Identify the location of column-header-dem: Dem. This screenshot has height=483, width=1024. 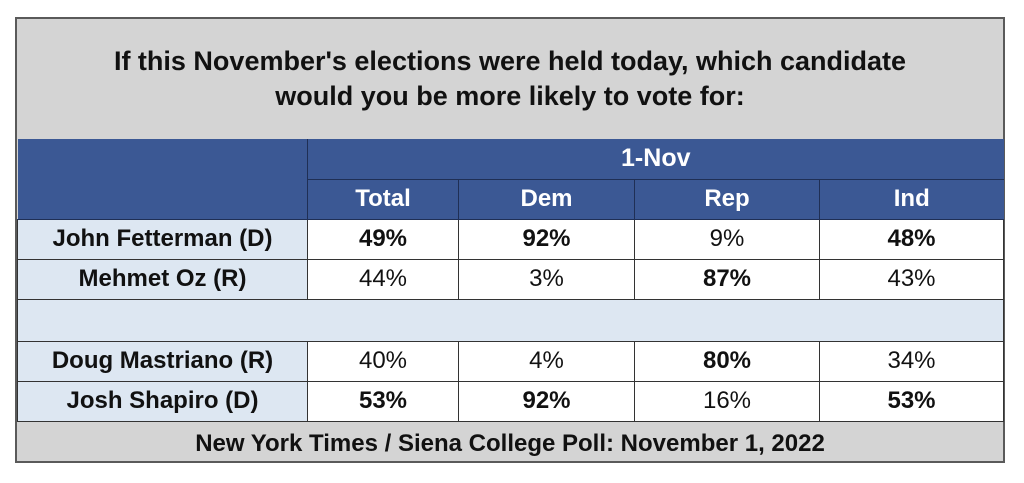
(546, 199).